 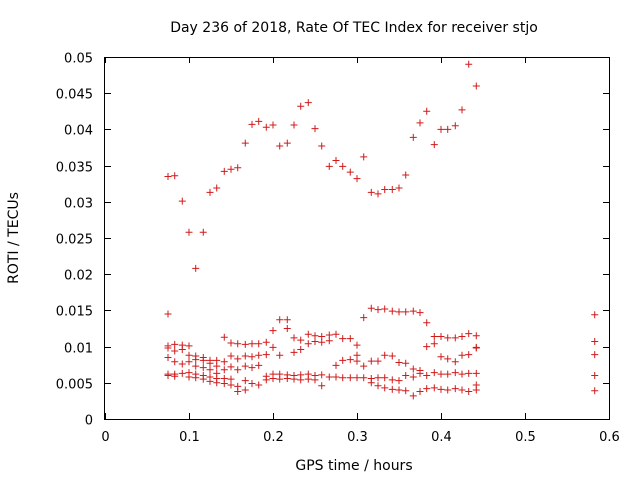 I want to click on y-tick-label: 0.05, so click(x=78, y=59).